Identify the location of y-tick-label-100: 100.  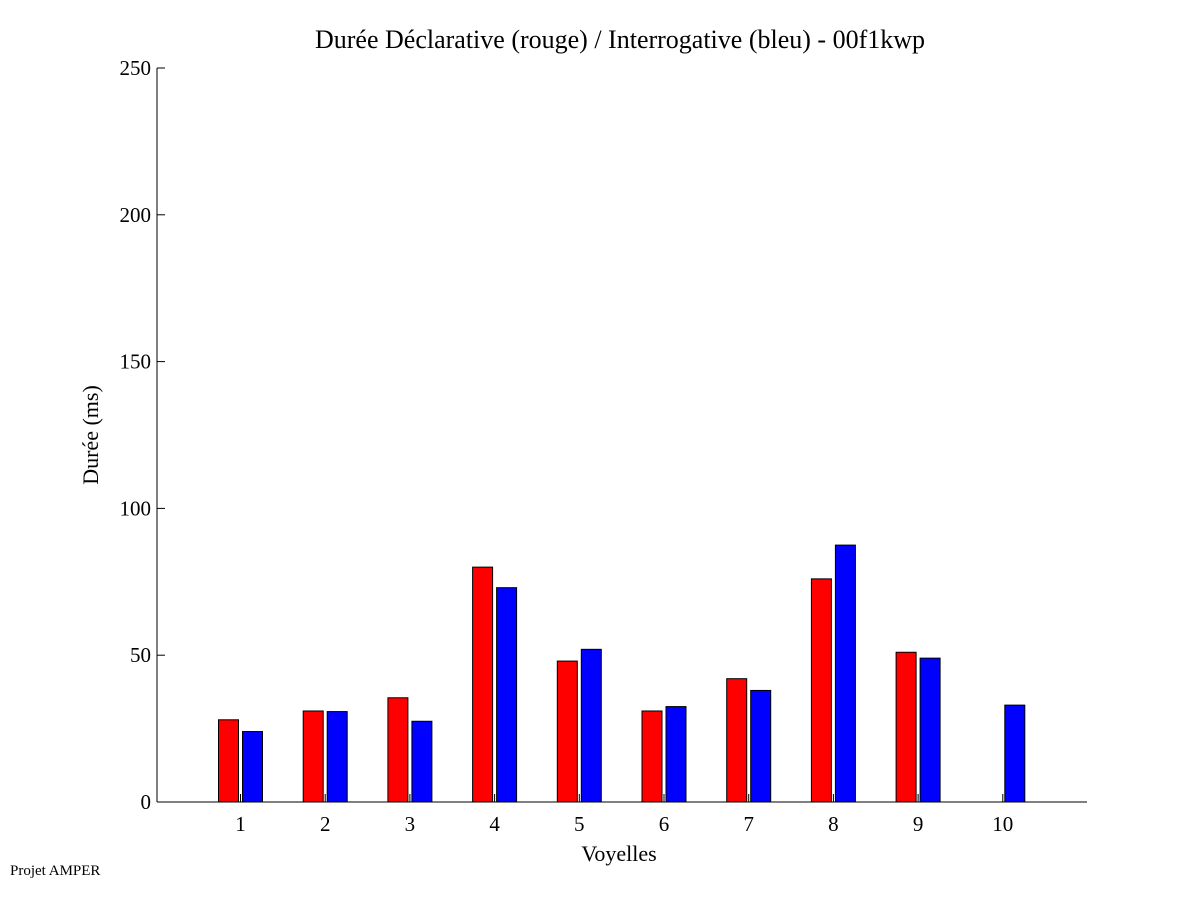
(136, 508).